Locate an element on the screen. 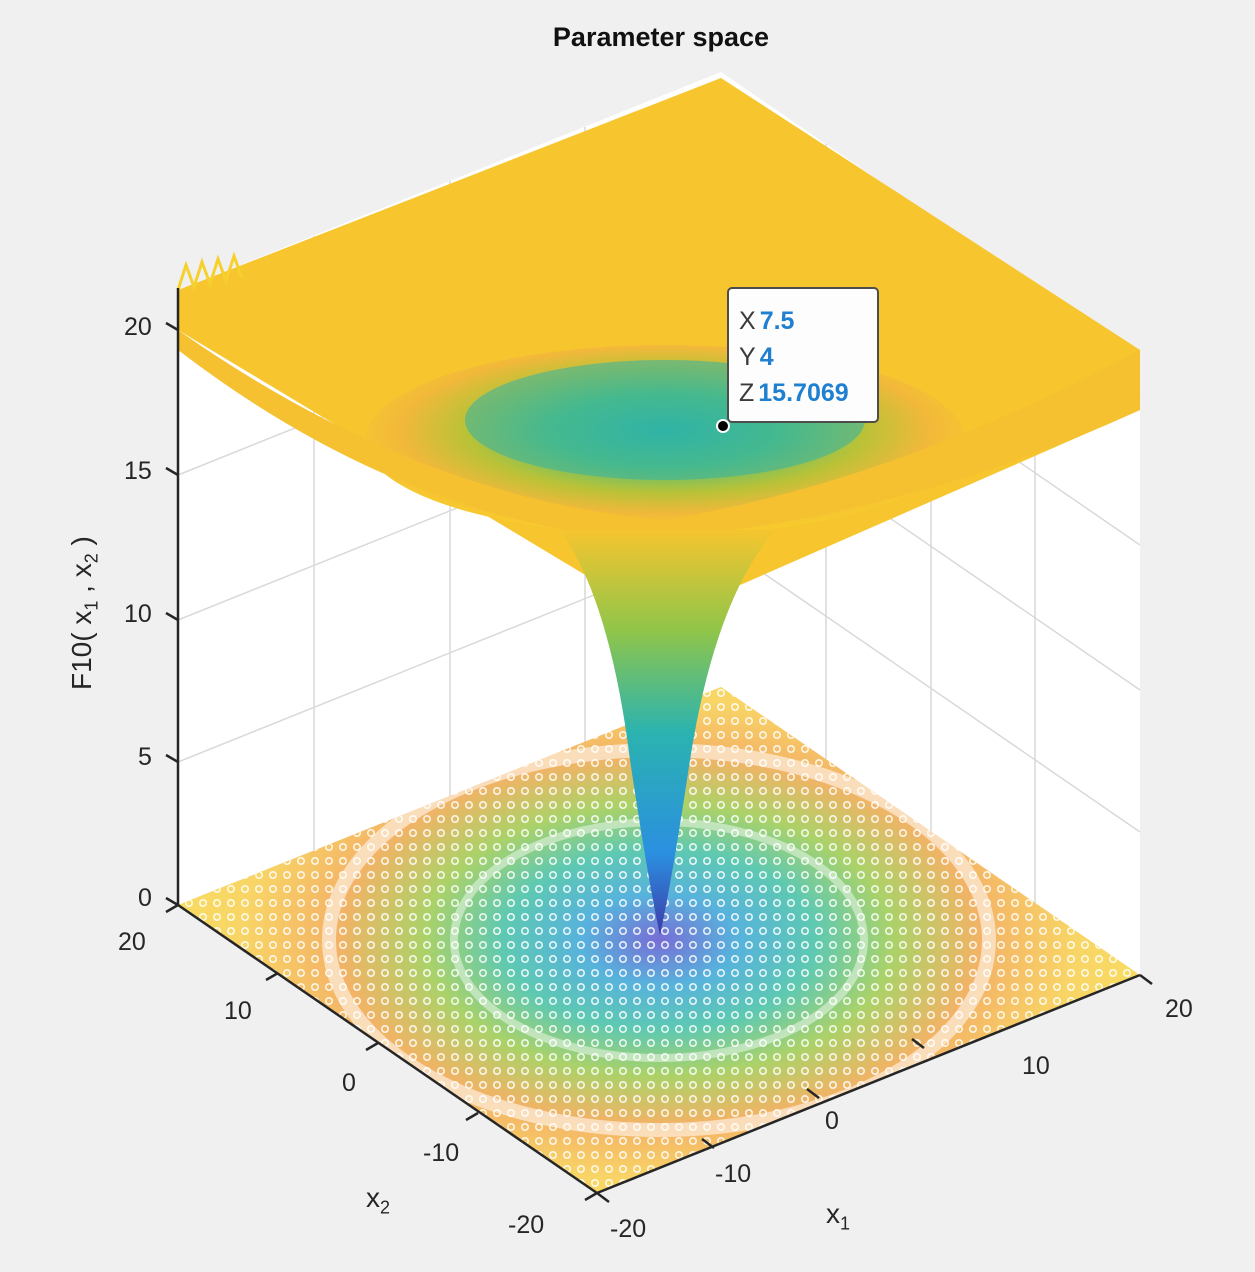  z-tick-5: 5 is located at coordinates (145, 757).